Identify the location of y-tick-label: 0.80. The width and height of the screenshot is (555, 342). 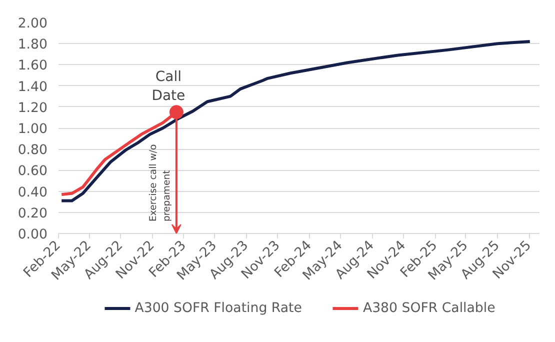
(33, 150).